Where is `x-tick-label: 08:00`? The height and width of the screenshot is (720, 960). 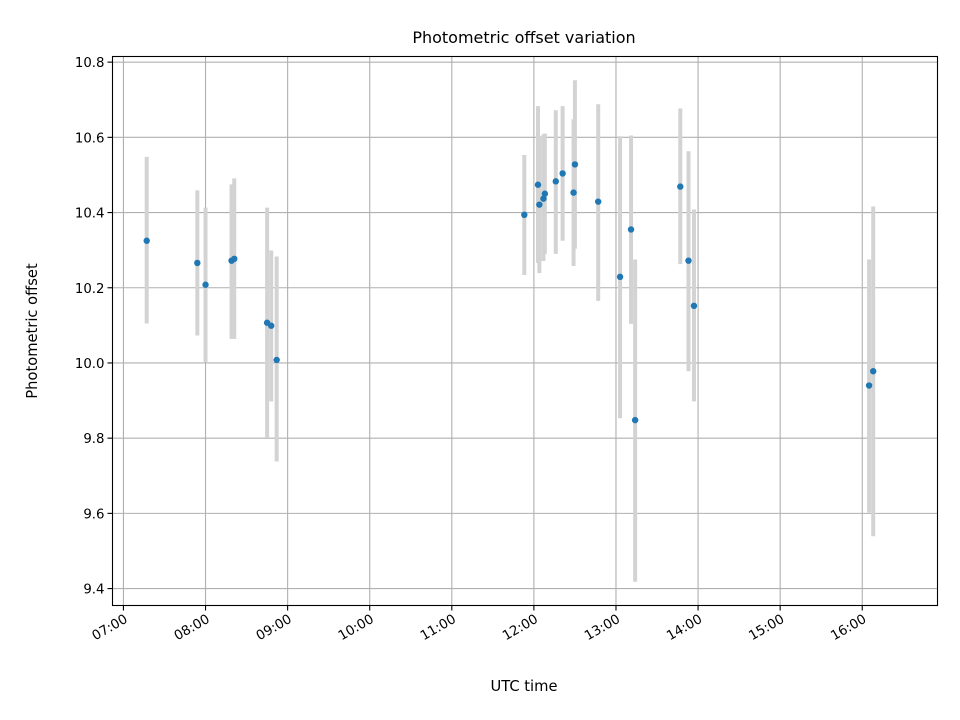
x-tick-label: 08:00 is located at coordinates (192, 628).